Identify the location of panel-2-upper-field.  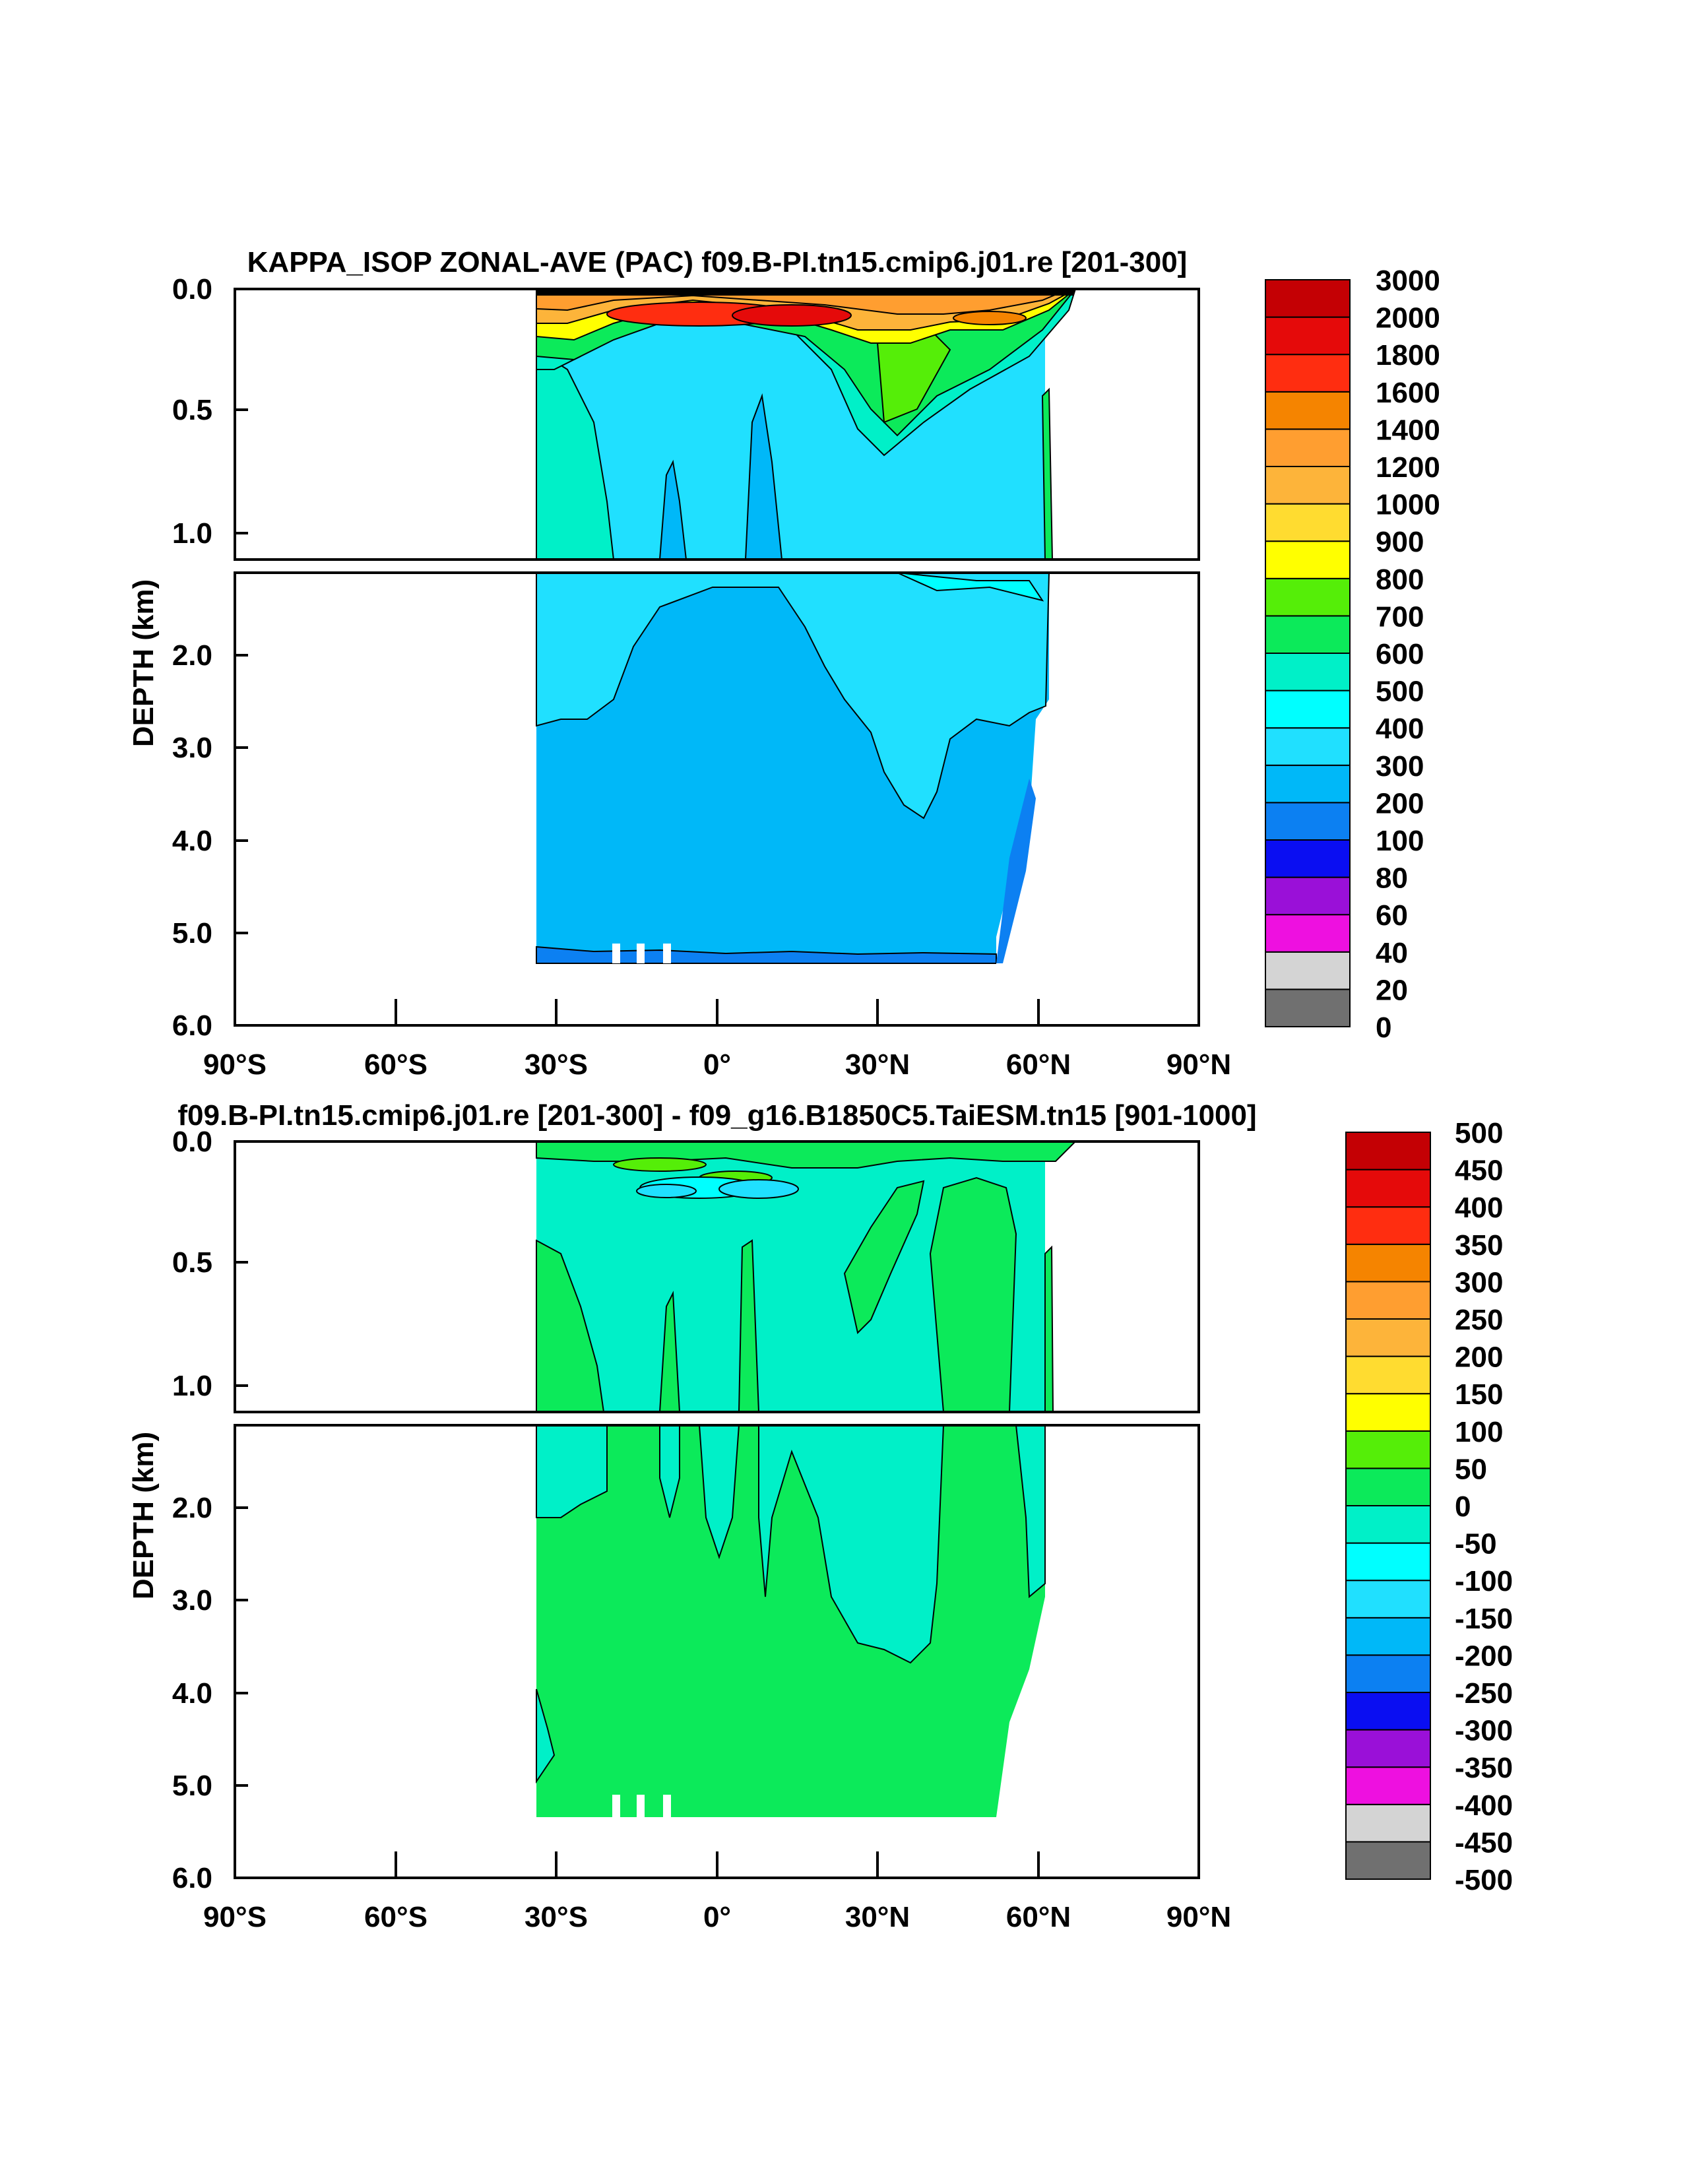
(807, 1277).